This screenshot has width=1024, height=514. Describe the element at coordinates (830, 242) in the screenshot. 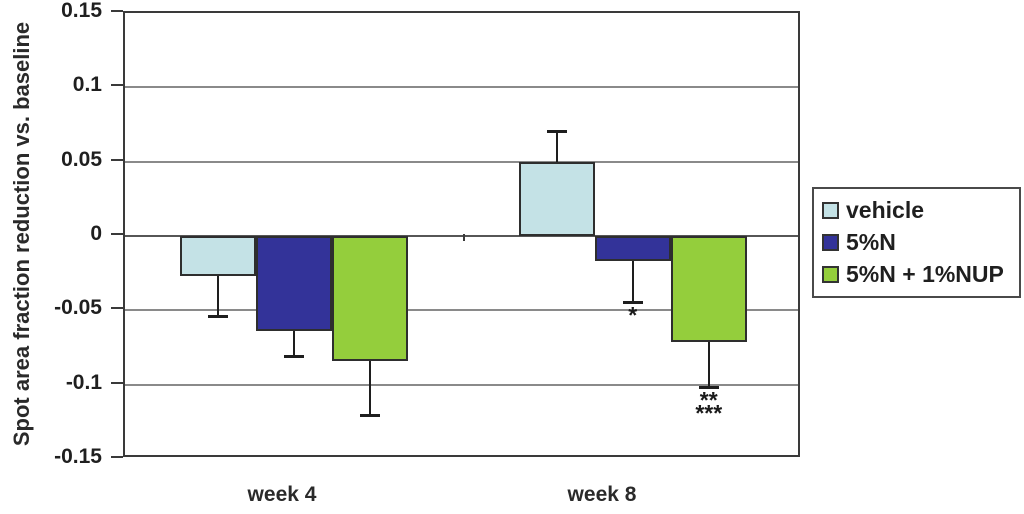

I see `legend-swatch-5-n` at that location.